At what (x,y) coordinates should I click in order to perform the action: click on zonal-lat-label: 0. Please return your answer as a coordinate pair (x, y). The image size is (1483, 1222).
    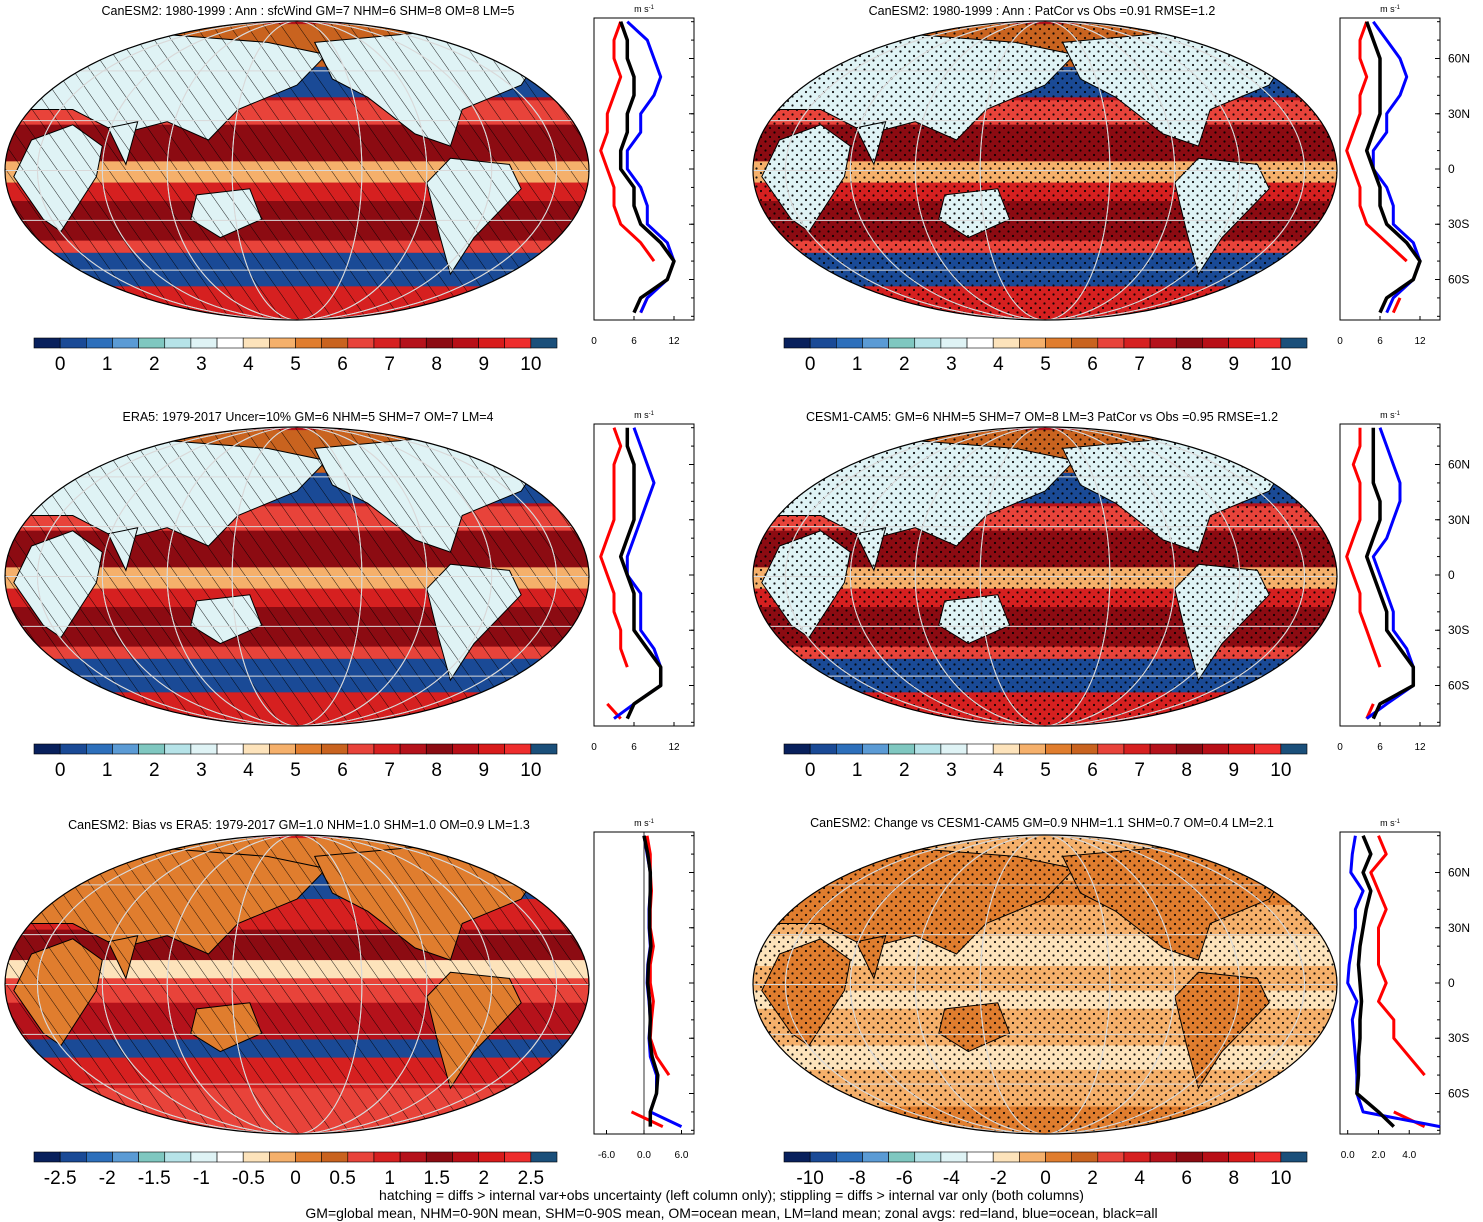
    Looking at the image, I should click on (1451, 169).